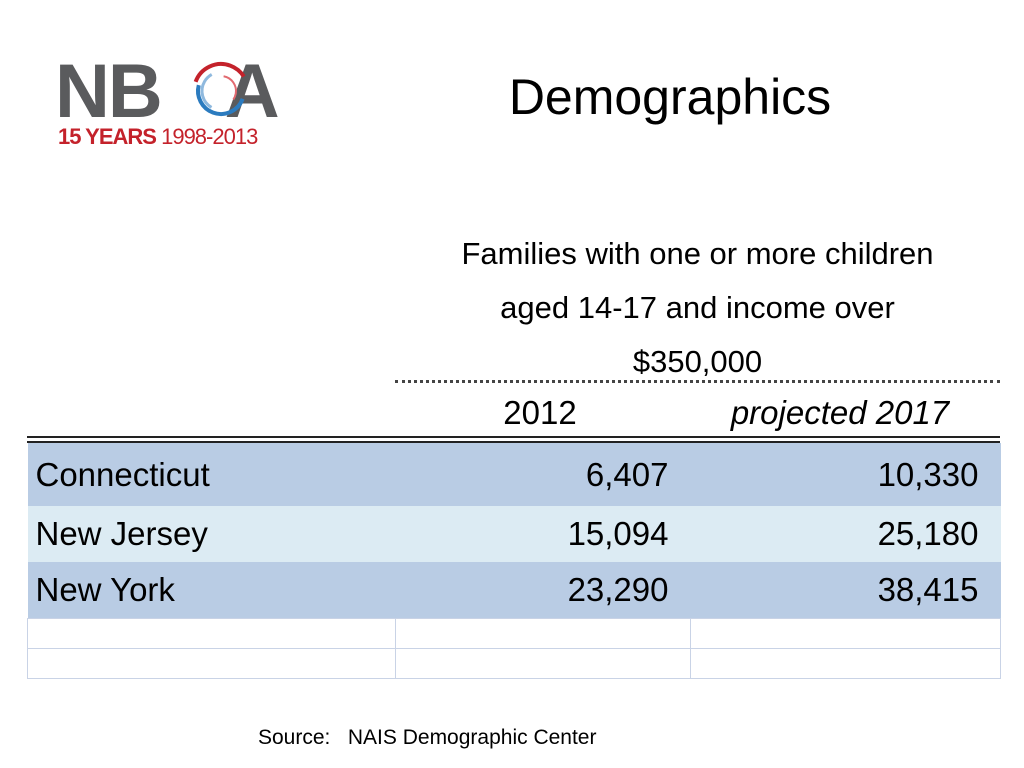  Describe the element at coordinates (109, 91) in the screenshot. I see `logo-wordmark-left: NB` at that location.